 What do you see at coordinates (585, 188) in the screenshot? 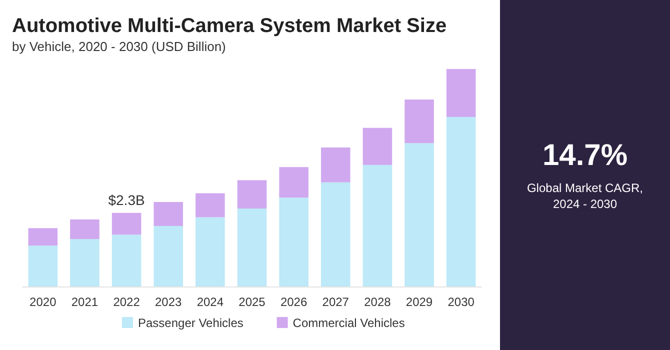
I see `text: Global Market CAGR,` at bounding box center [585, 188].